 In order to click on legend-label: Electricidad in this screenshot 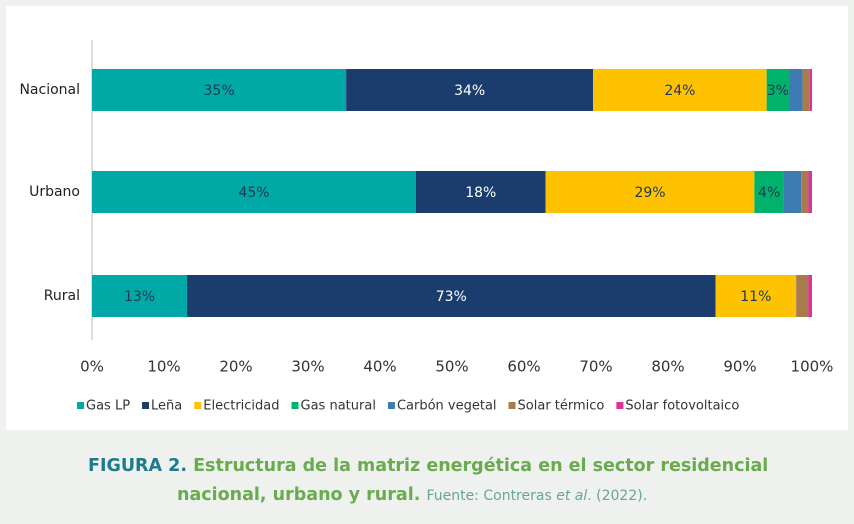, I will do `click(241, 406)`.